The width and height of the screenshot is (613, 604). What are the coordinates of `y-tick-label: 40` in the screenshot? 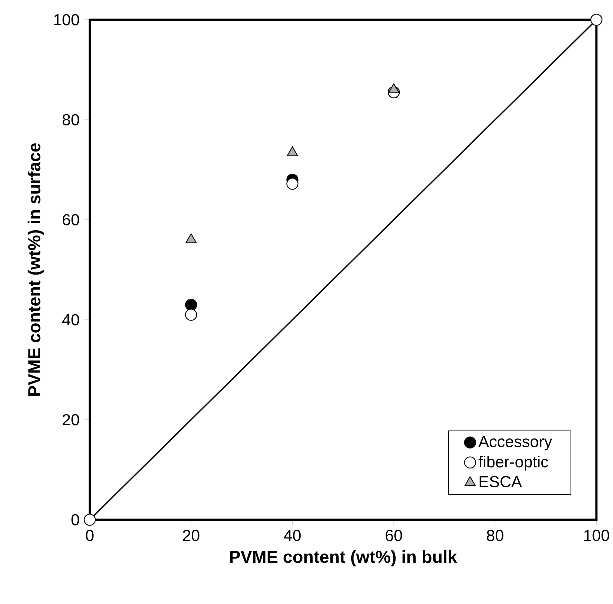 It's located at (71, 320).